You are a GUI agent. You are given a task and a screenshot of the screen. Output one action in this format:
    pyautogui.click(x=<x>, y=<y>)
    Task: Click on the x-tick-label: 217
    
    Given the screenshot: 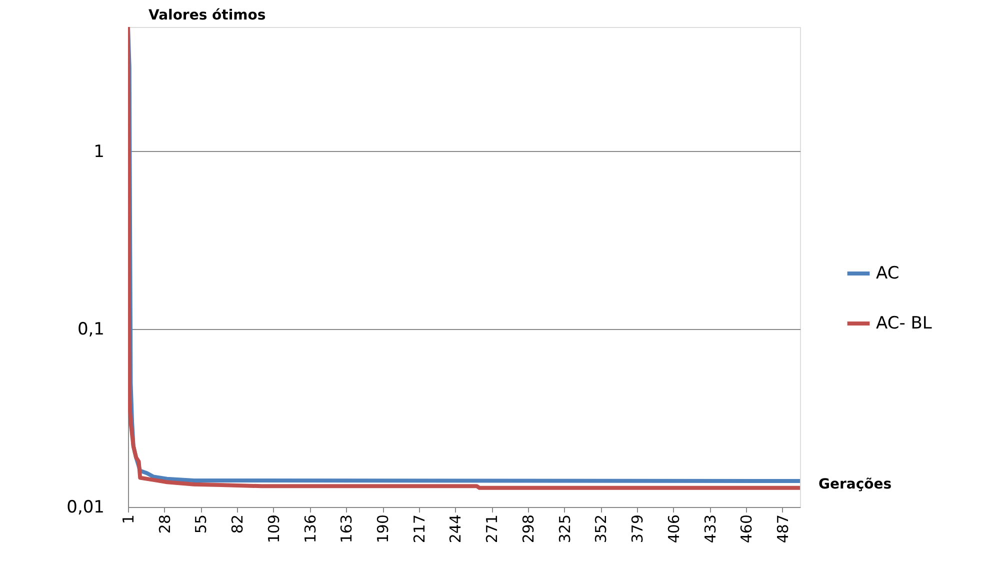 What is the action you would take?
    pyautogui.click(x=419, y=529)
    